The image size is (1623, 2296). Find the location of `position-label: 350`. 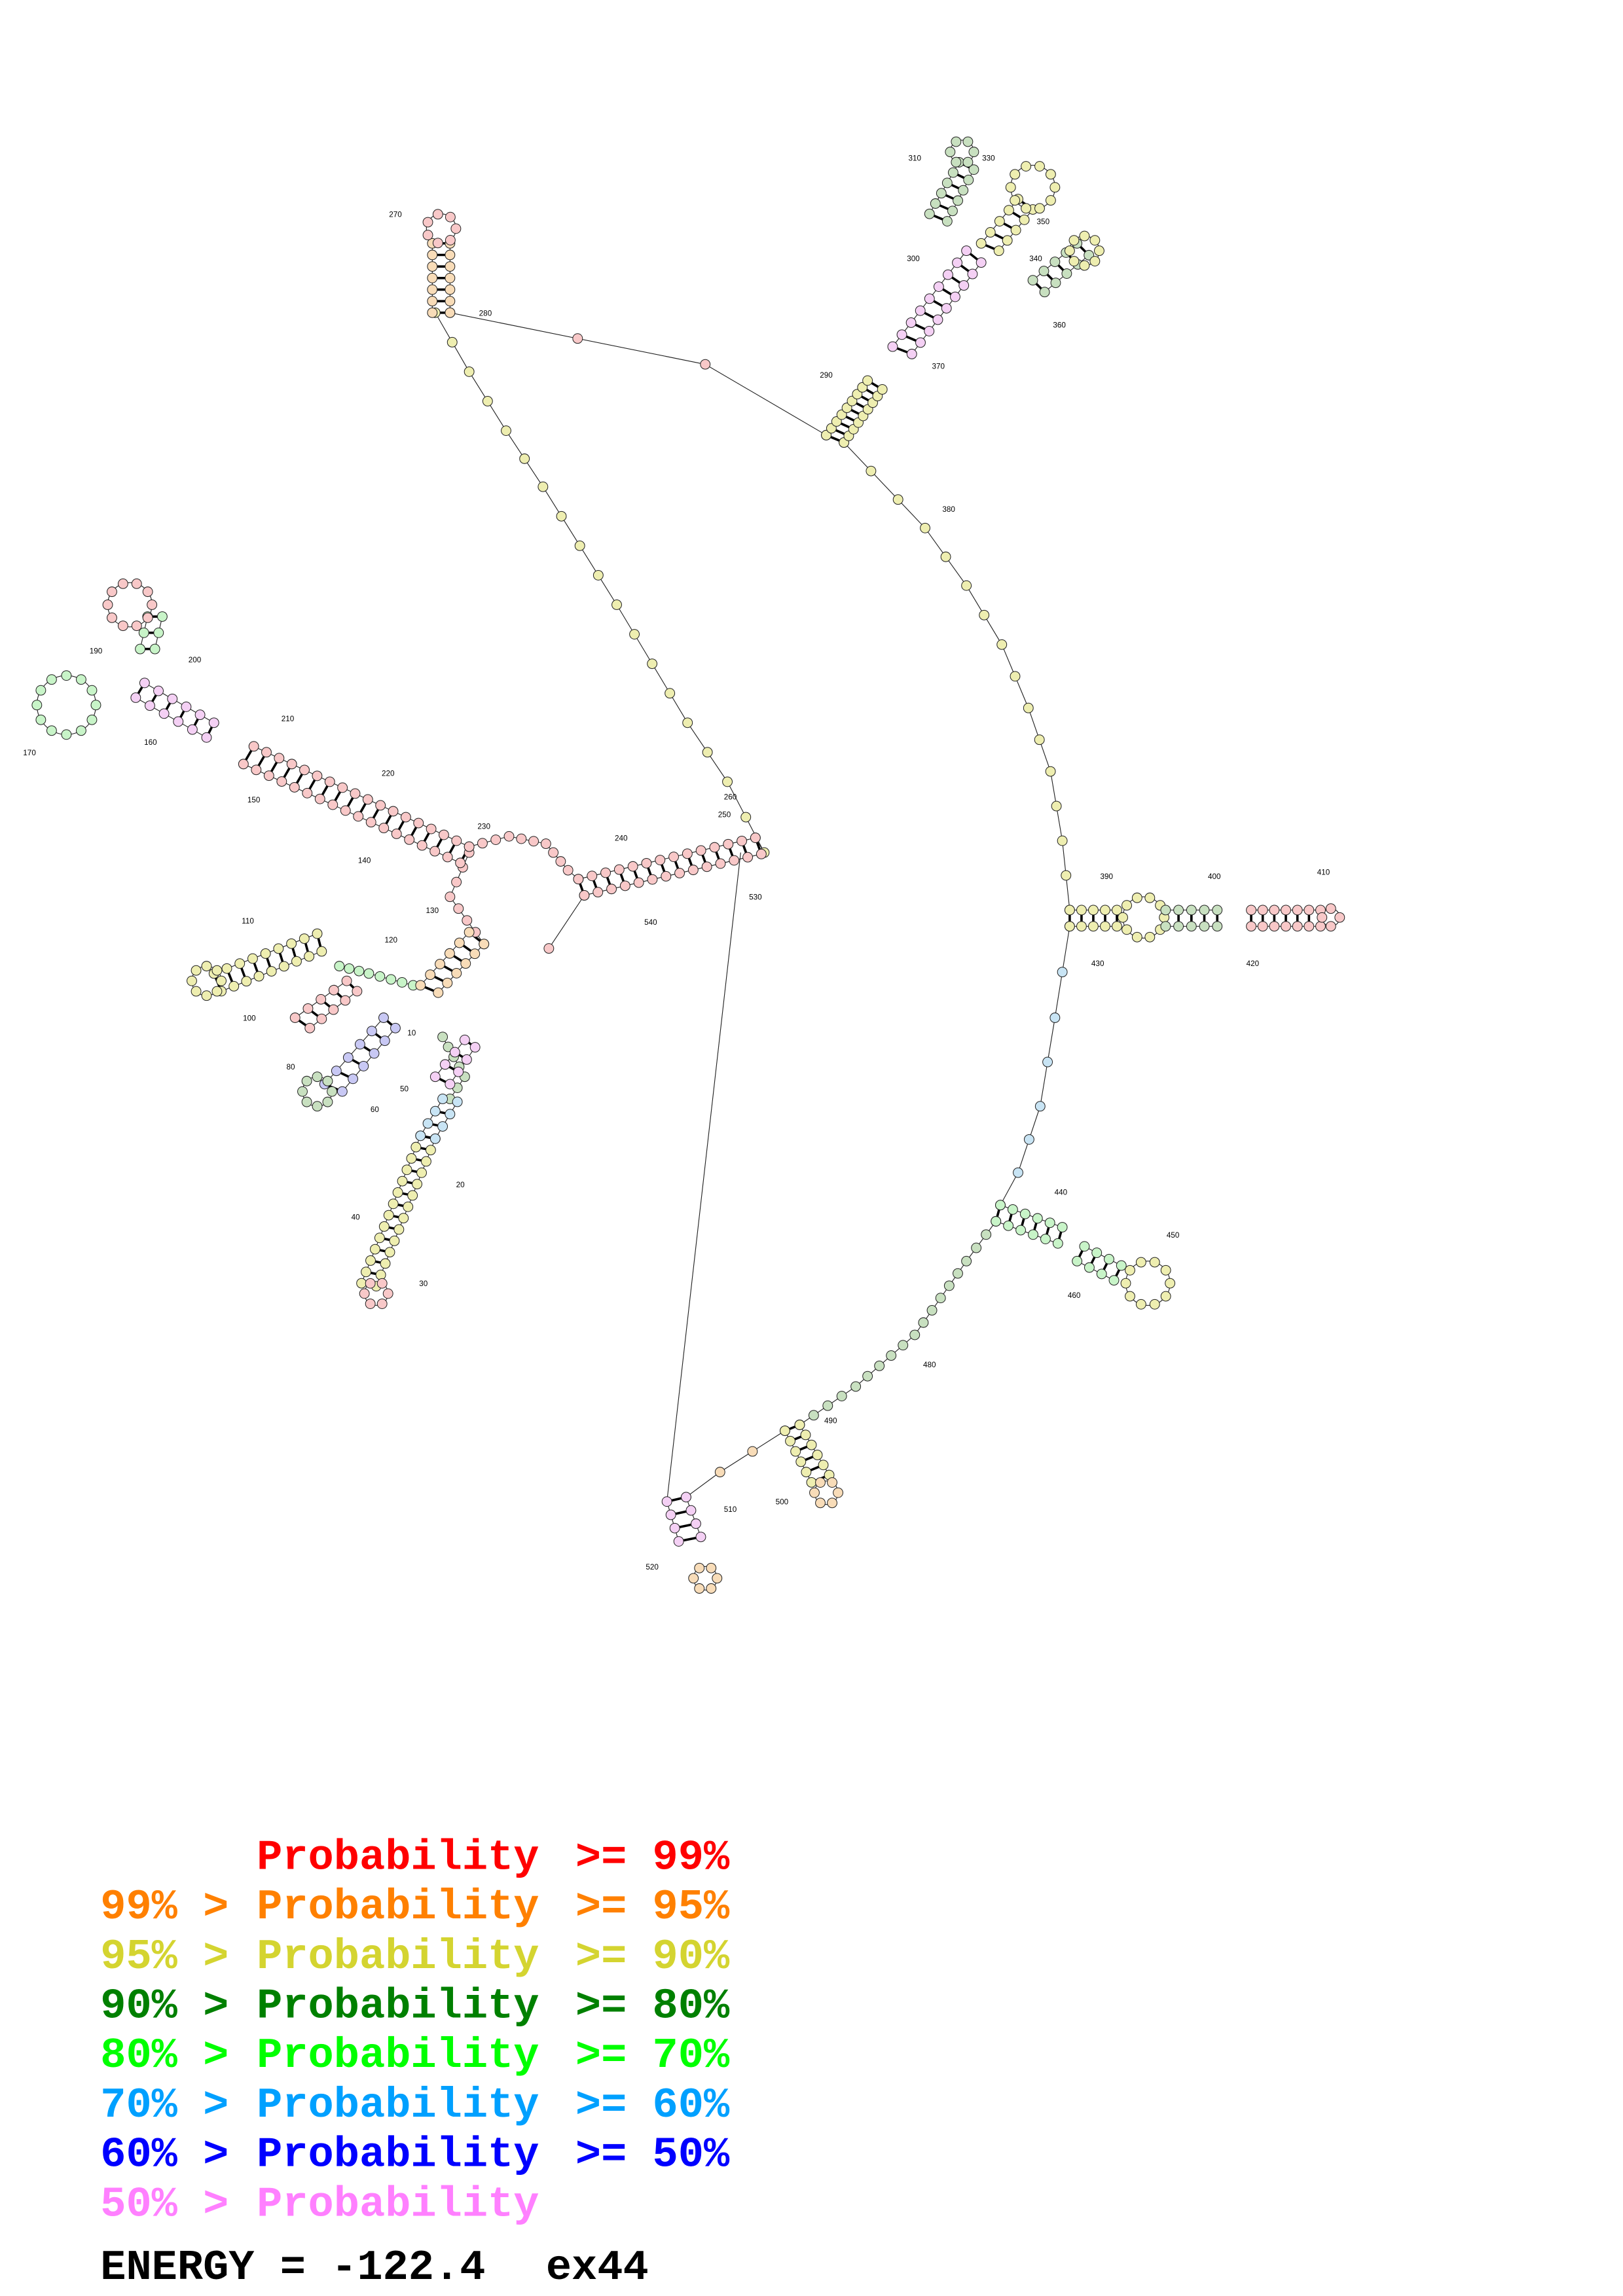

position-label: 350 is located at coordinates (1043, 222).